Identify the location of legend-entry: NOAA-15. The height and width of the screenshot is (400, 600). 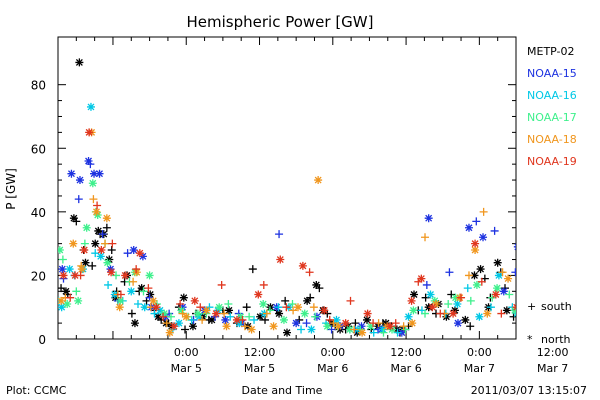
(552, 73).